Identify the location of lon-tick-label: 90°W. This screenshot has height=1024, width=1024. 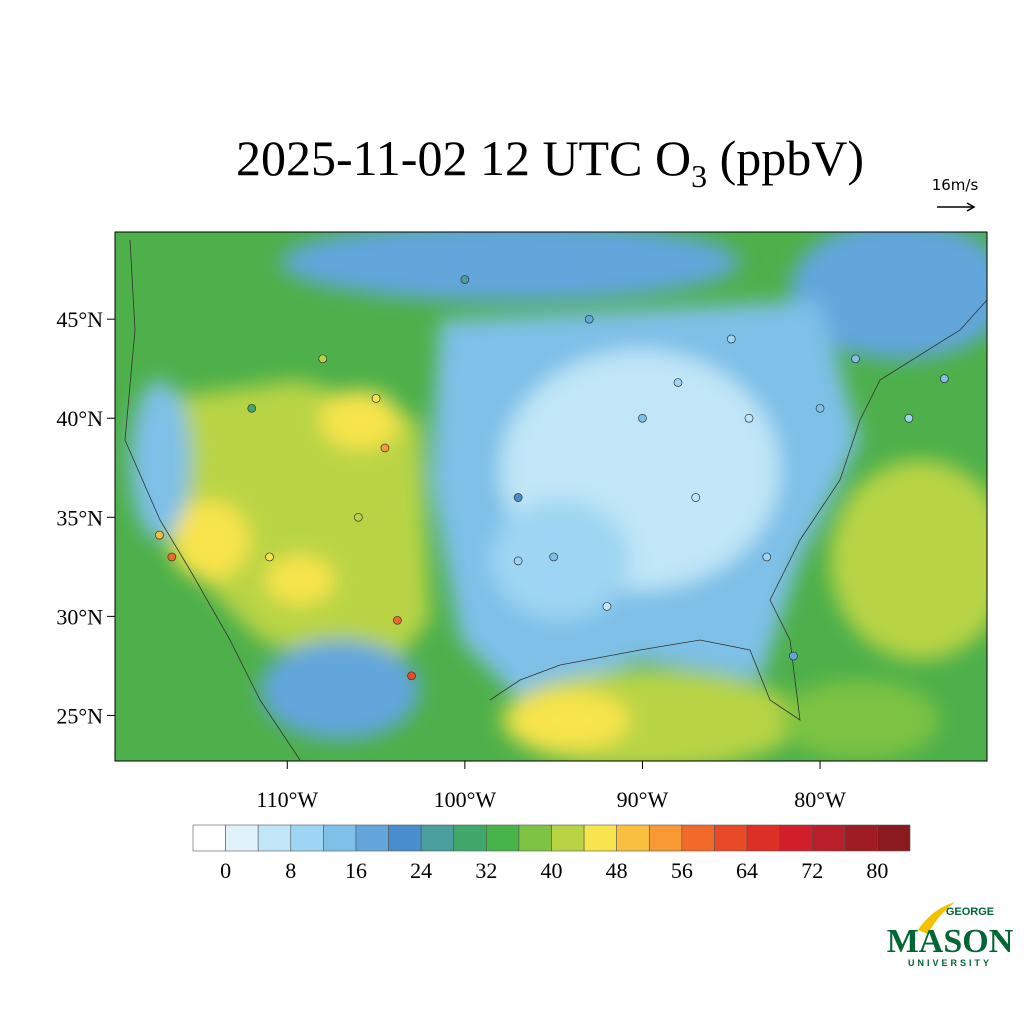
(643, 799).